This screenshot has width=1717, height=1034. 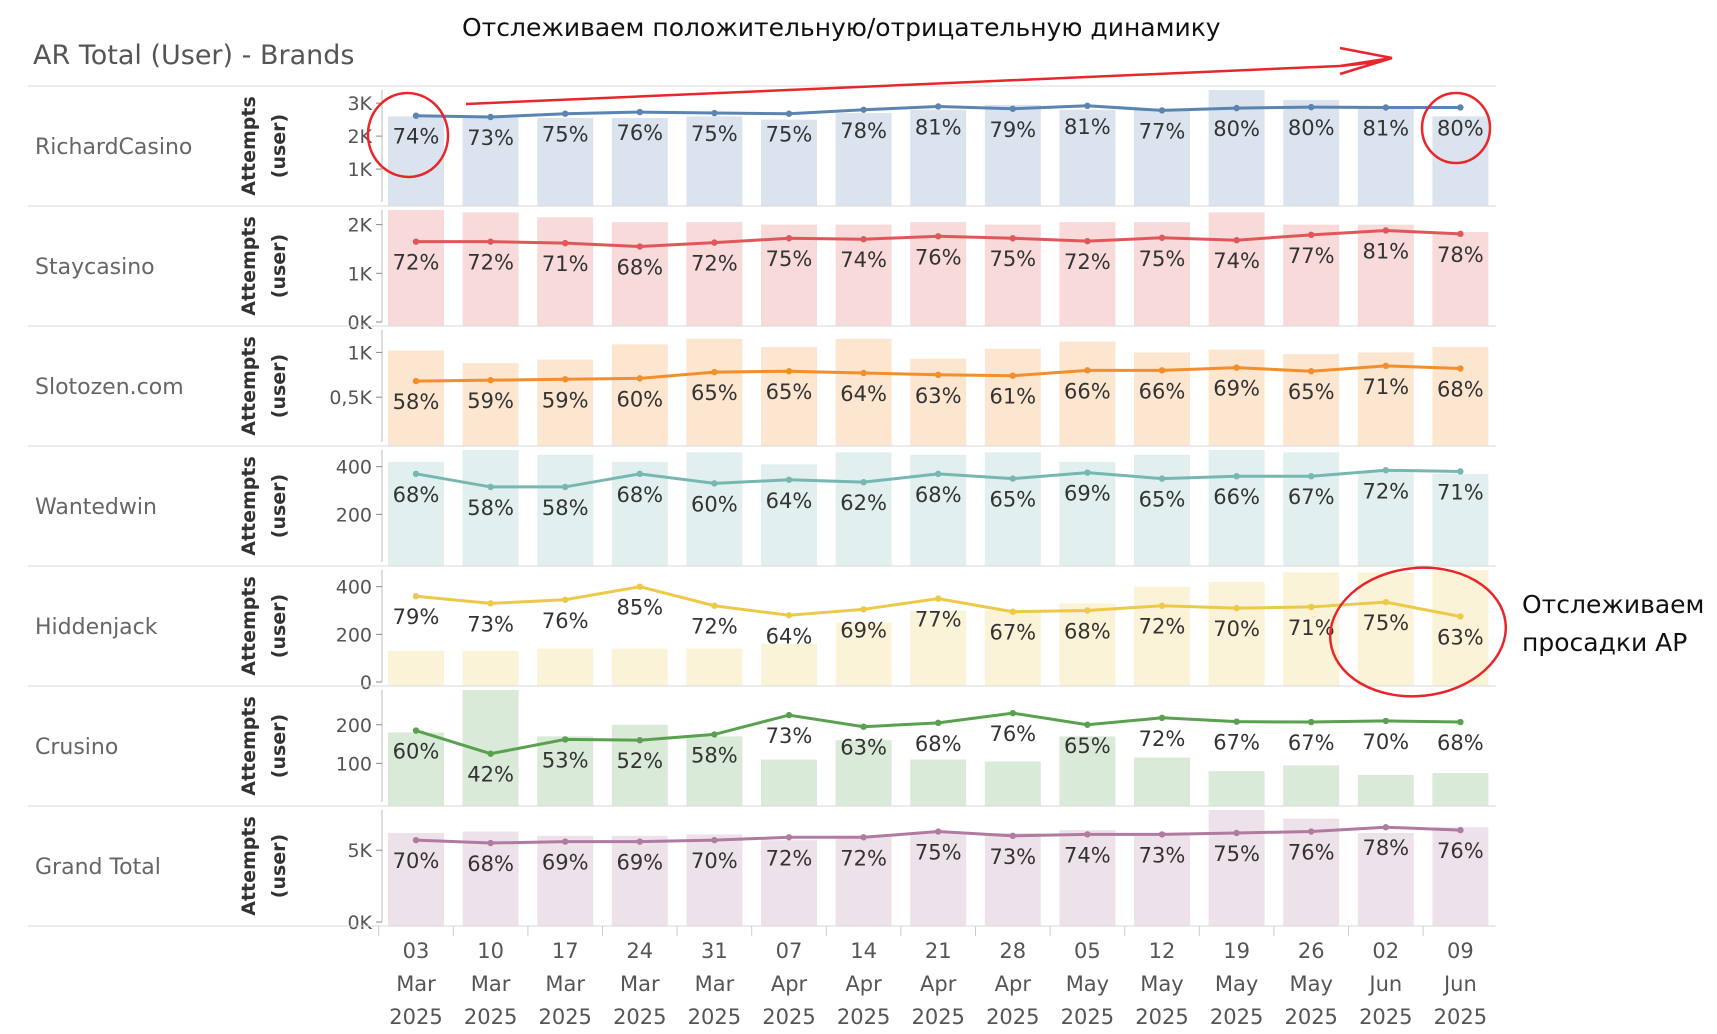 I want to click on x-tick-label: 31, so click(x=714, y=951).